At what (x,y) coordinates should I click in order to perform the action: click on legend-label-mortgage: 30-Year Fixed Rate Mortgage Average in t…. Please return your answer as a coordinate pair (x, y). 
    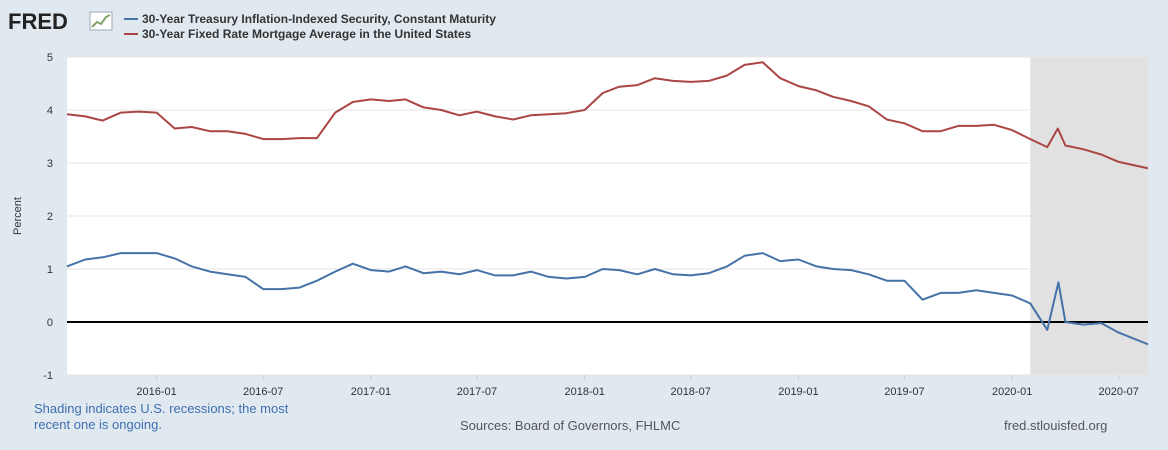
    Looking at the image, I should click on (307, 34).